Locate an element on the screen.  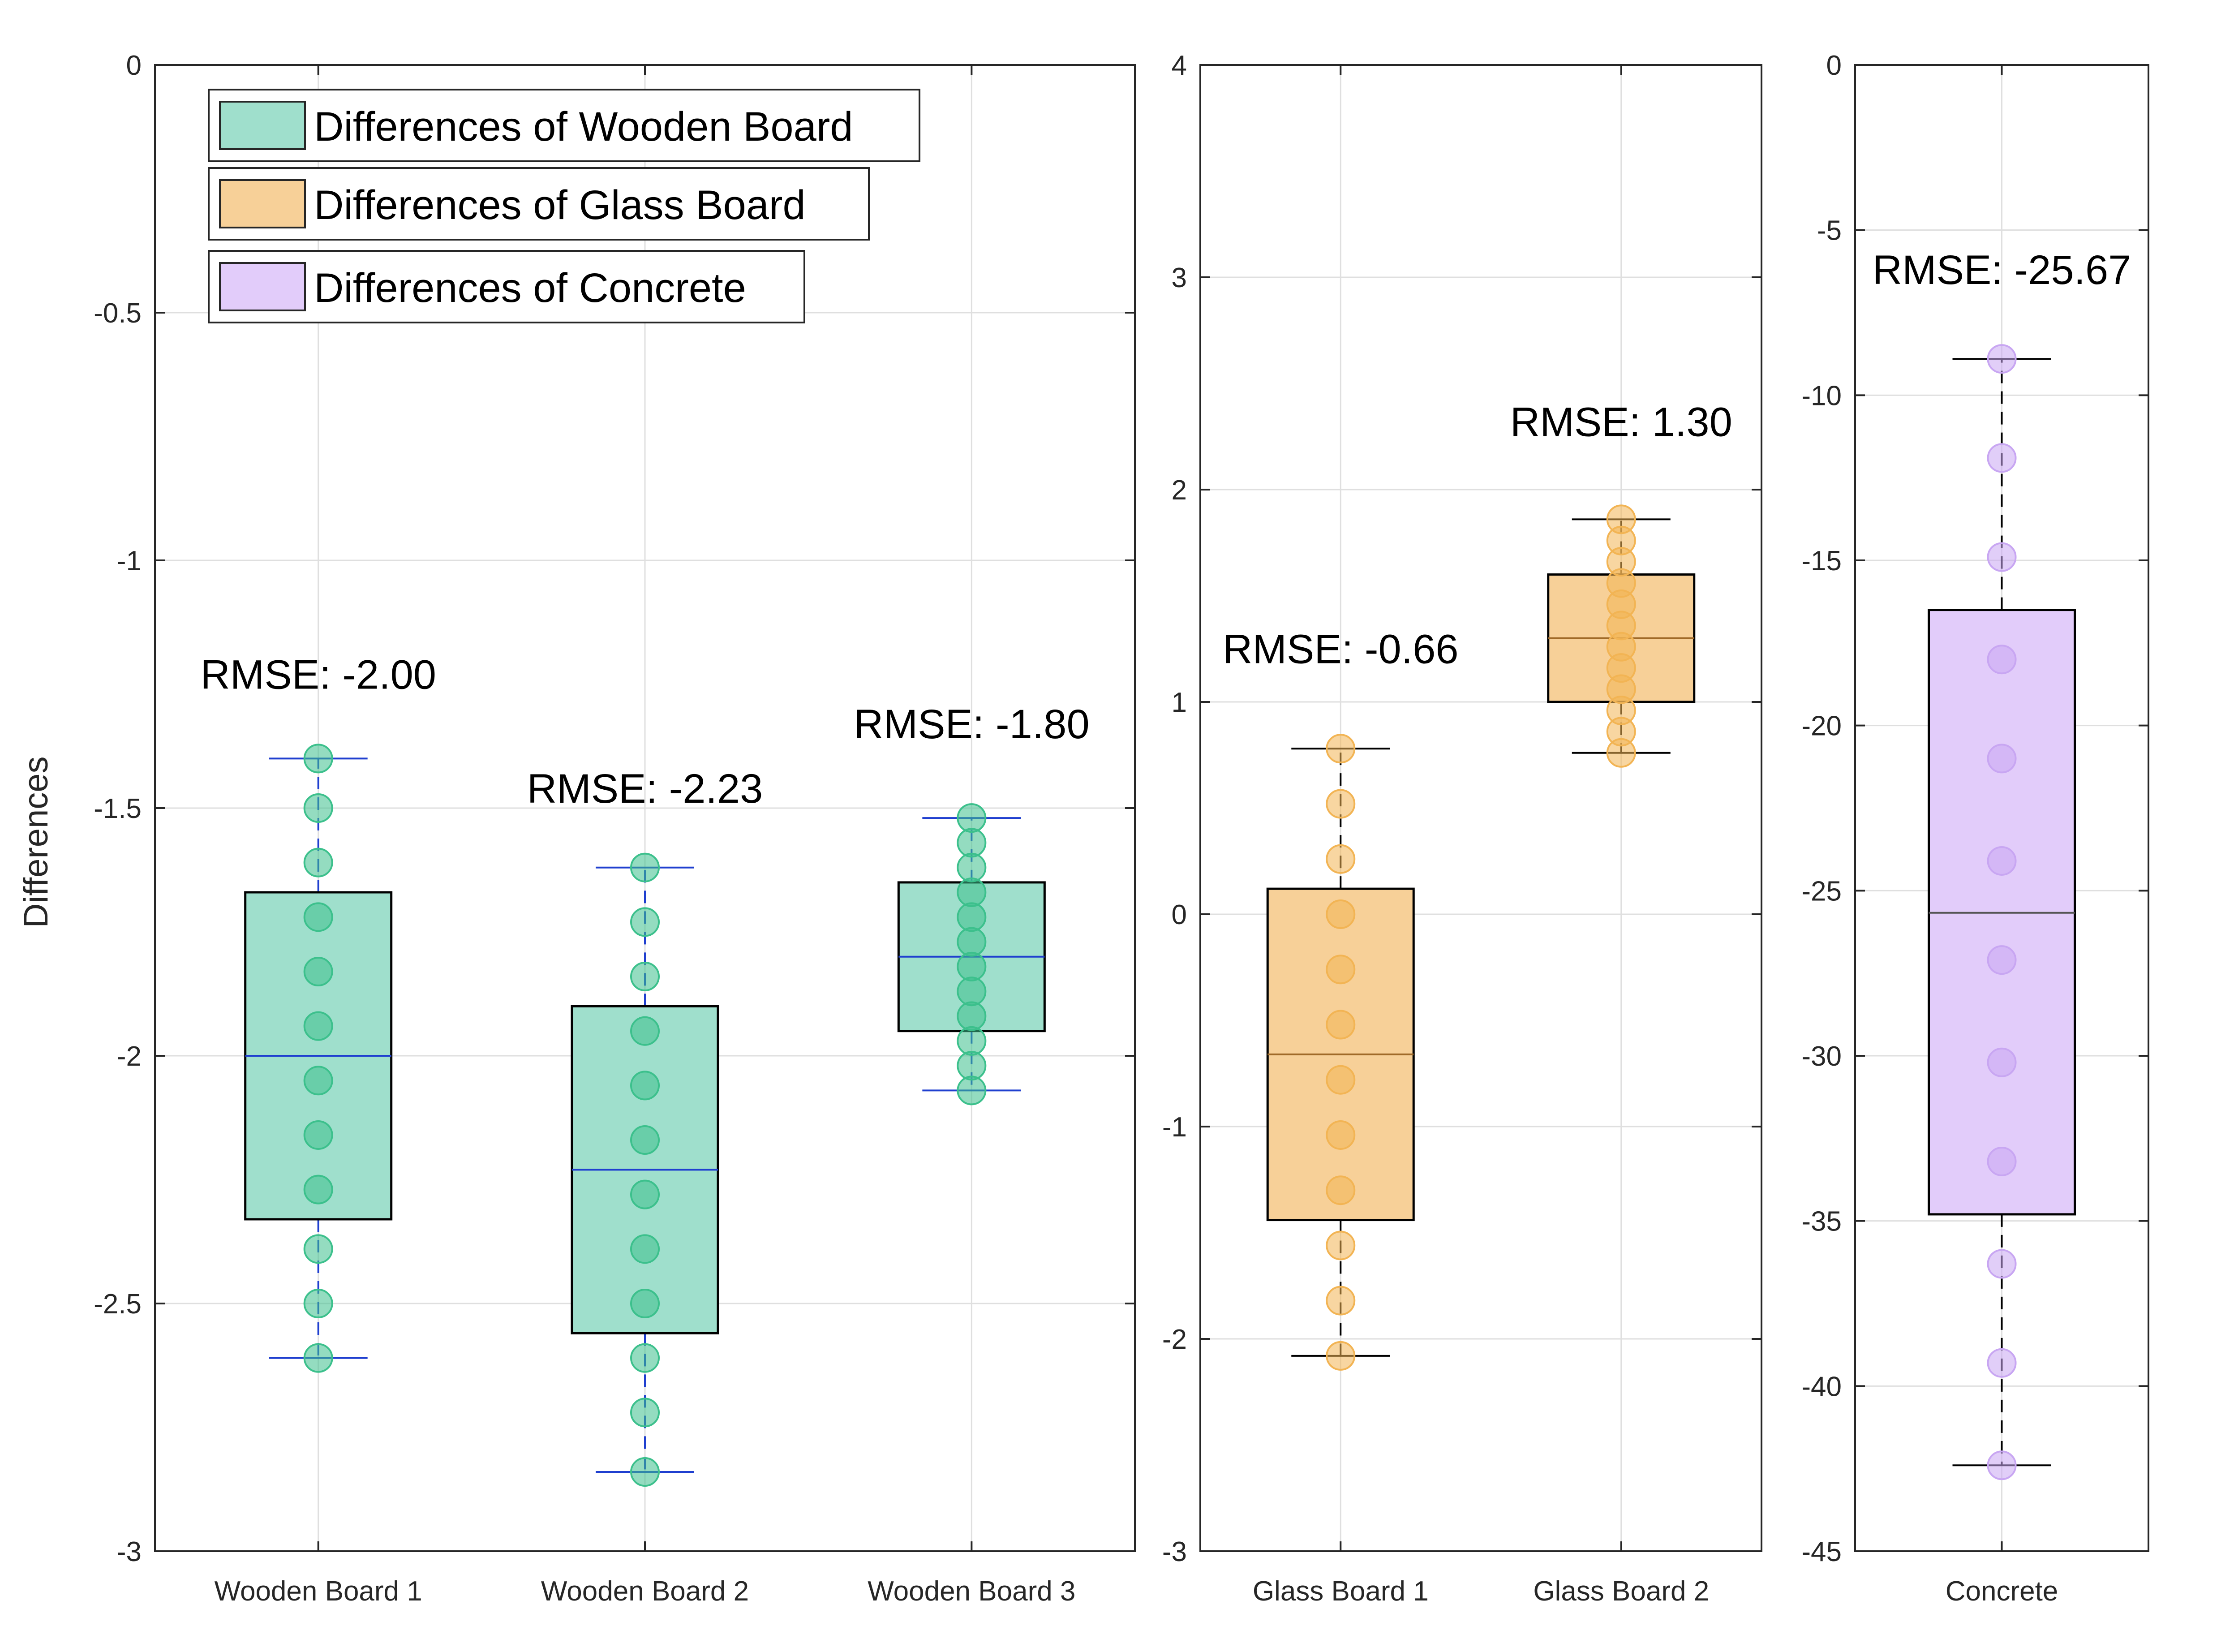
y-tick-label: -5 is located at coordinates (1829, 230).